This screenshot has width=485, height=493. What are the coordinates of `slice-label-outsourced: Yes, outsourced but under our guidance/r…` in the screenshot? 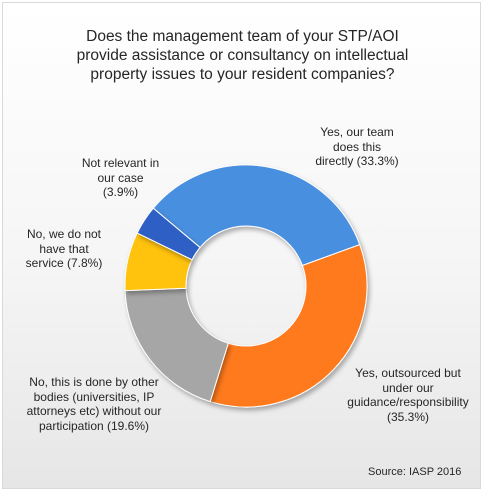 It's located at (408, 395).